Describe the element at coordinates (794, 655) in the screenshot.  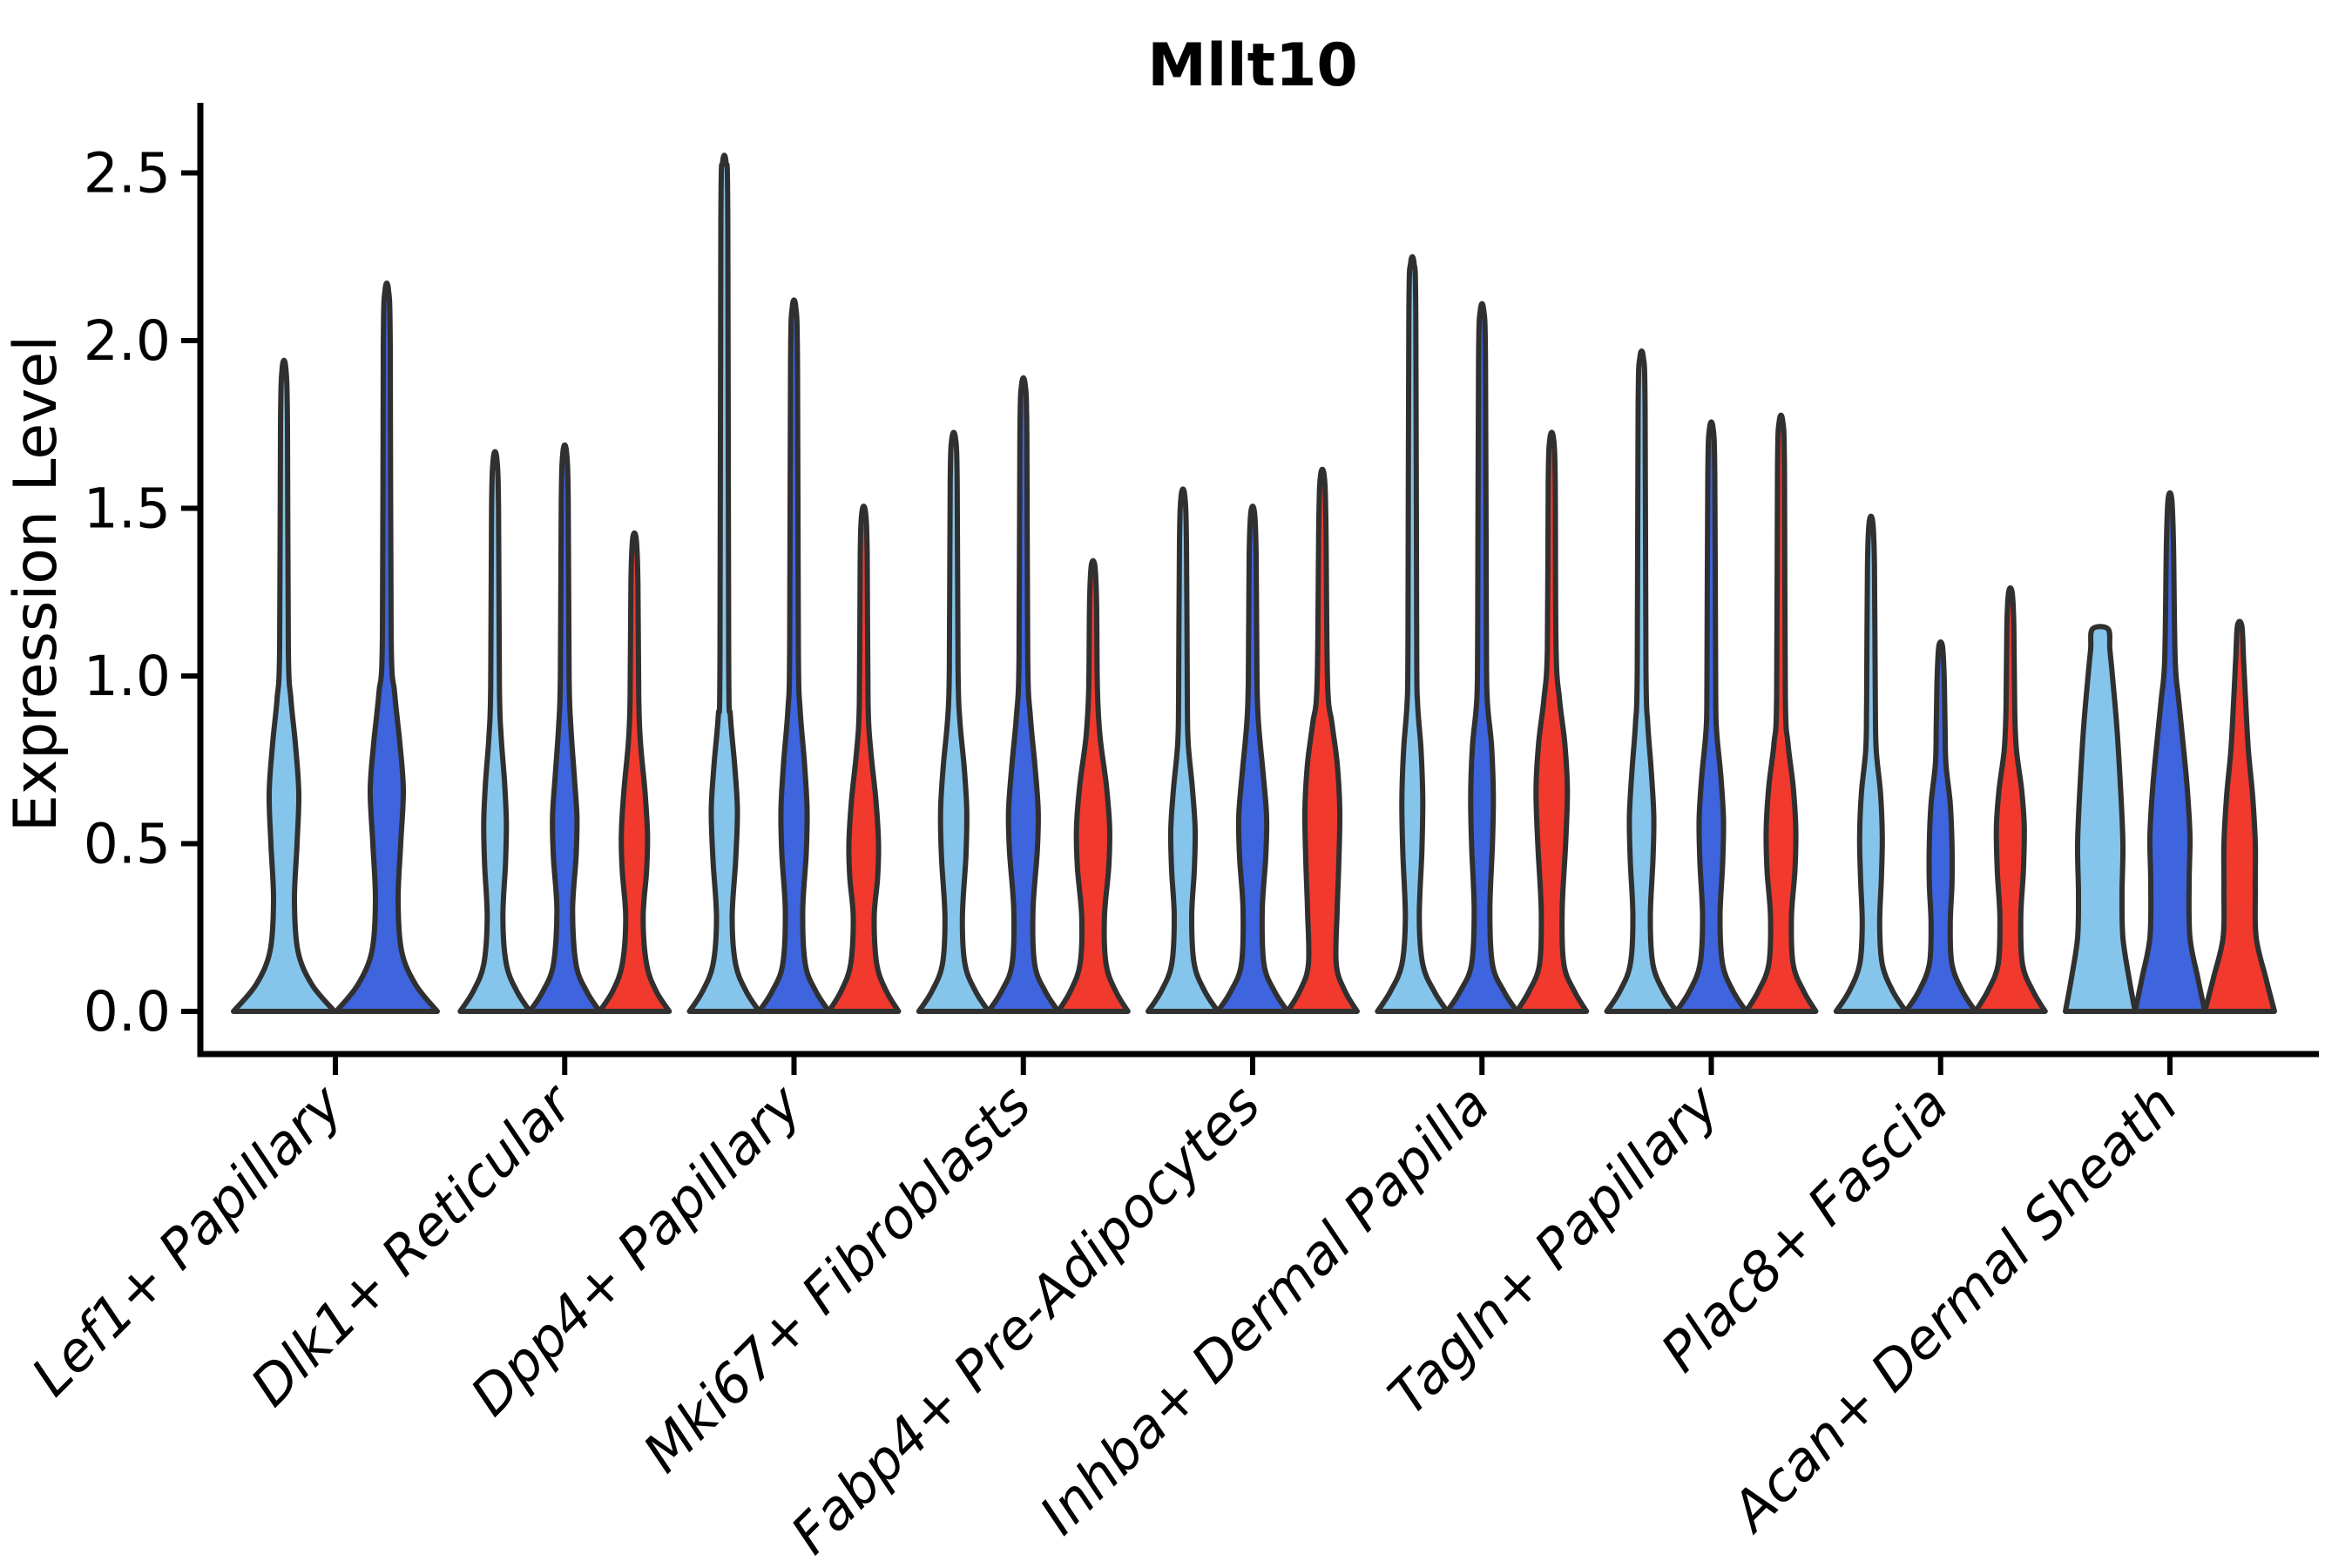
I see `violin-dpp4-sample-royalblue` at that location.